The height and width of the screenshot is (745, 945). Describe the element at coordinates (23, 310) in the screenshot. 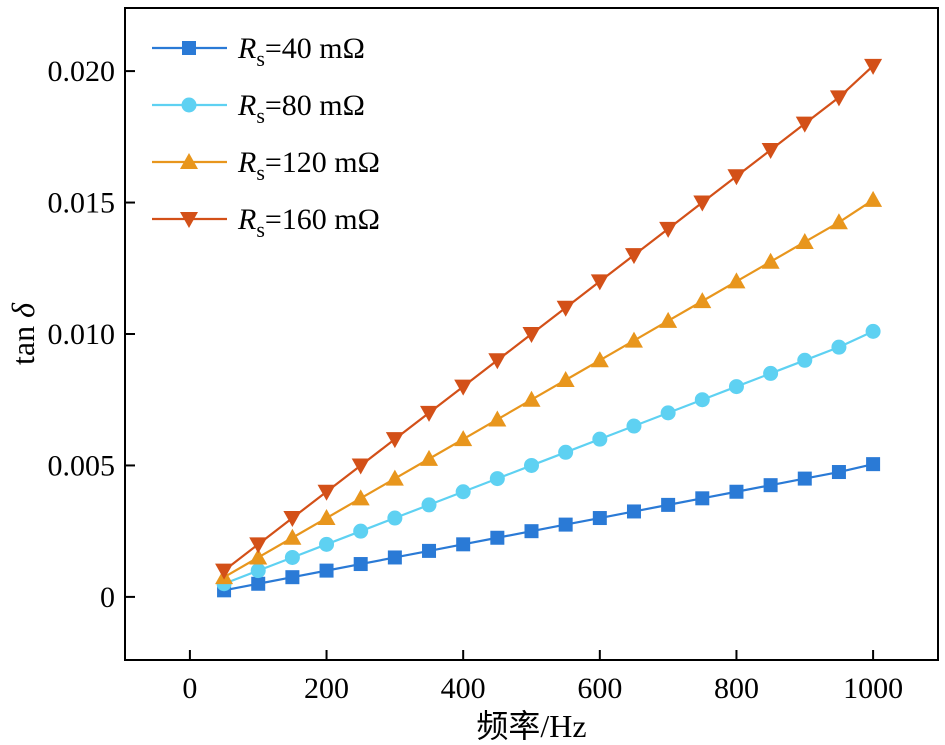

I see `y-axis-label-symbol: δ` at that location.